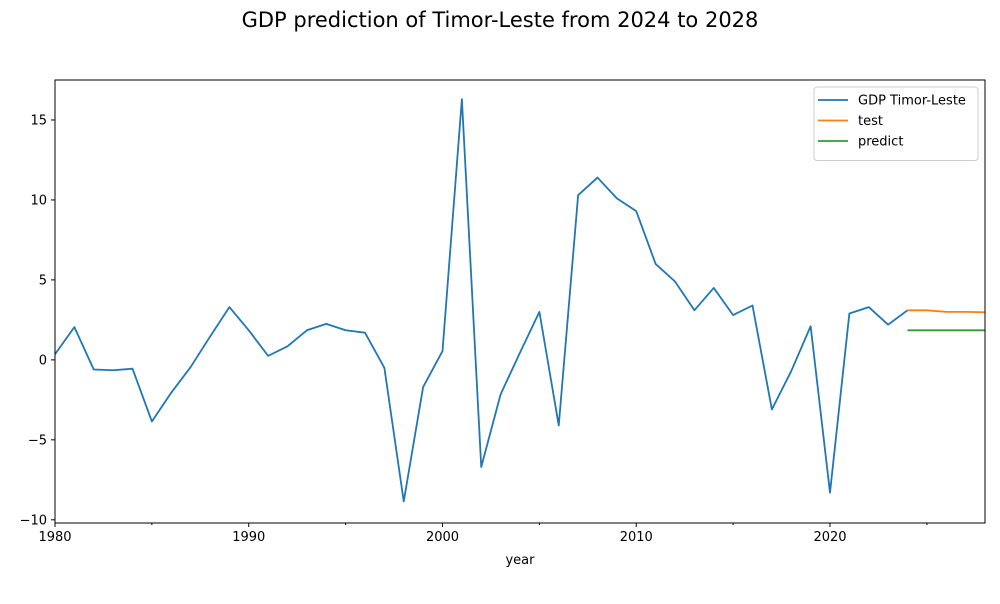 This screenshot has height=604, width=1000. I want to click on x-axis-label: year, so click(520, 560).